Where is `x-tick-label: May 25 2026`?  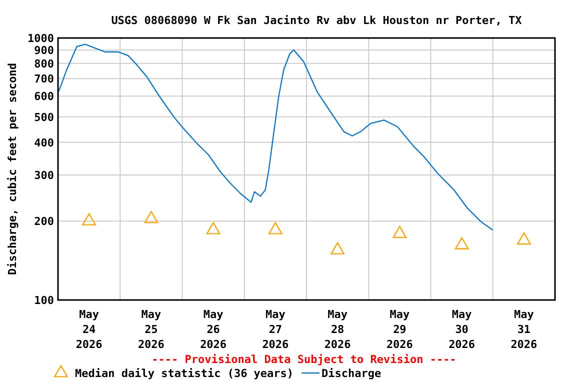
x-tick-label: May 25 2026 is located at coordinates (151, 329).